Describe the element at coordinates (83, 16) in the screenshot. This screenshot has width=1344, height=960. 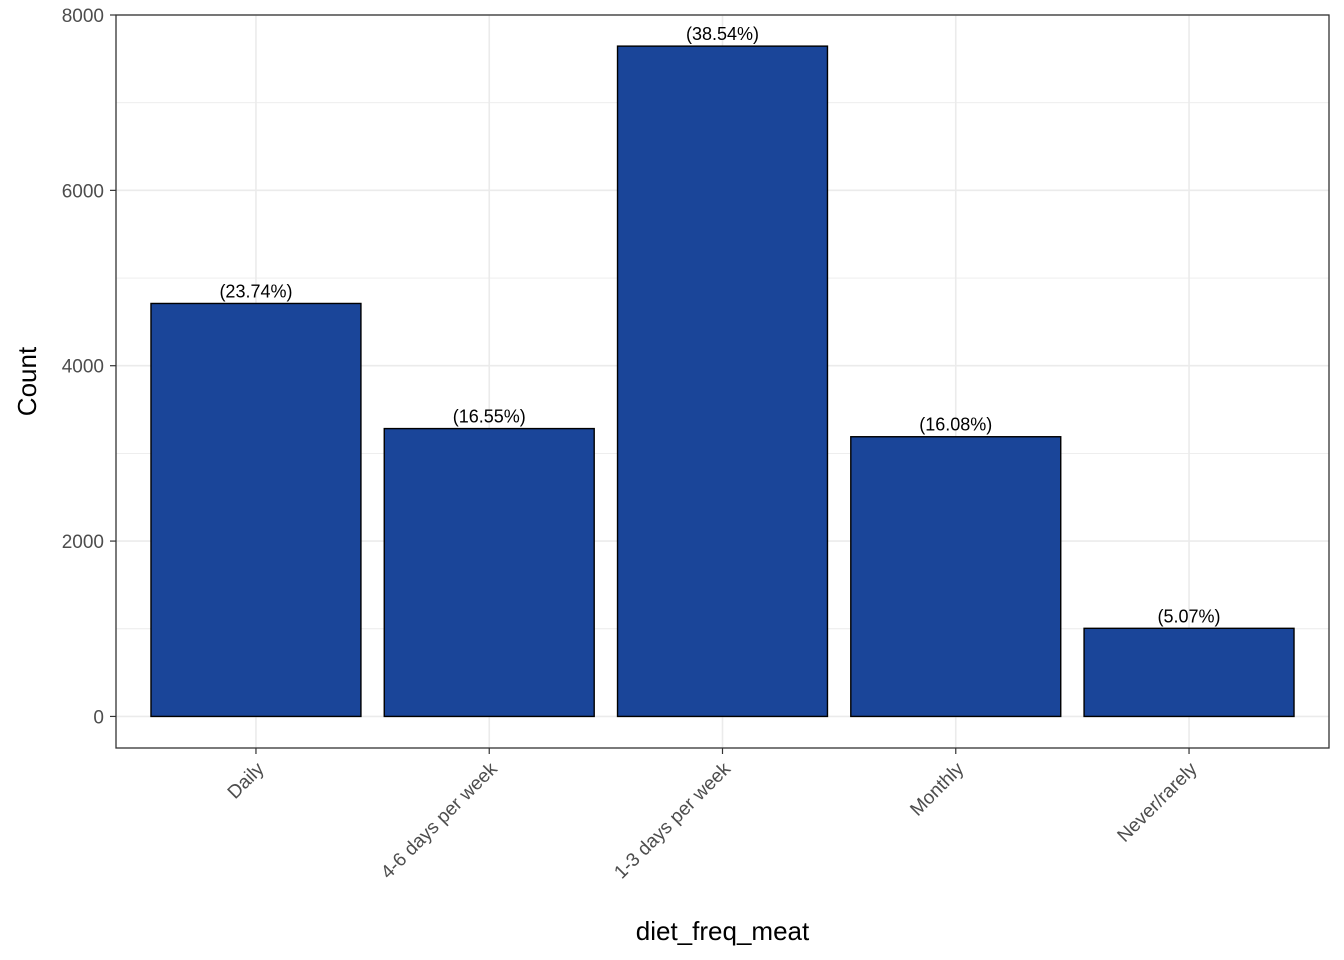
I see `y-tick-label: 8000` at that location.